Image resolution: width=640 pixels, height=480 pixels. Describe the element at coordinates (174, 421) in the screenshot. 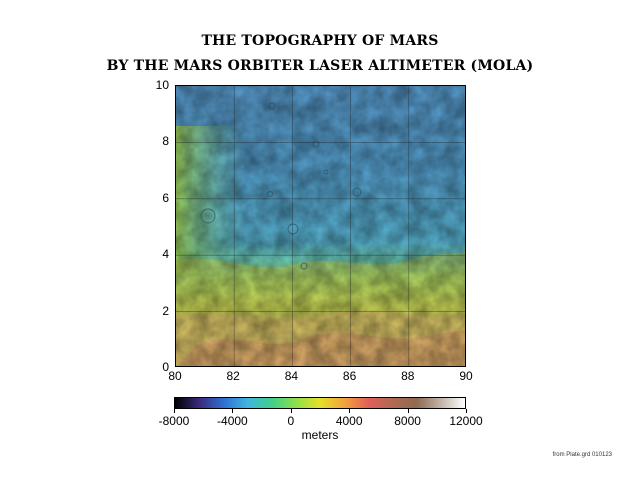

I see `colorbar-tick-label: -8000` at that location.